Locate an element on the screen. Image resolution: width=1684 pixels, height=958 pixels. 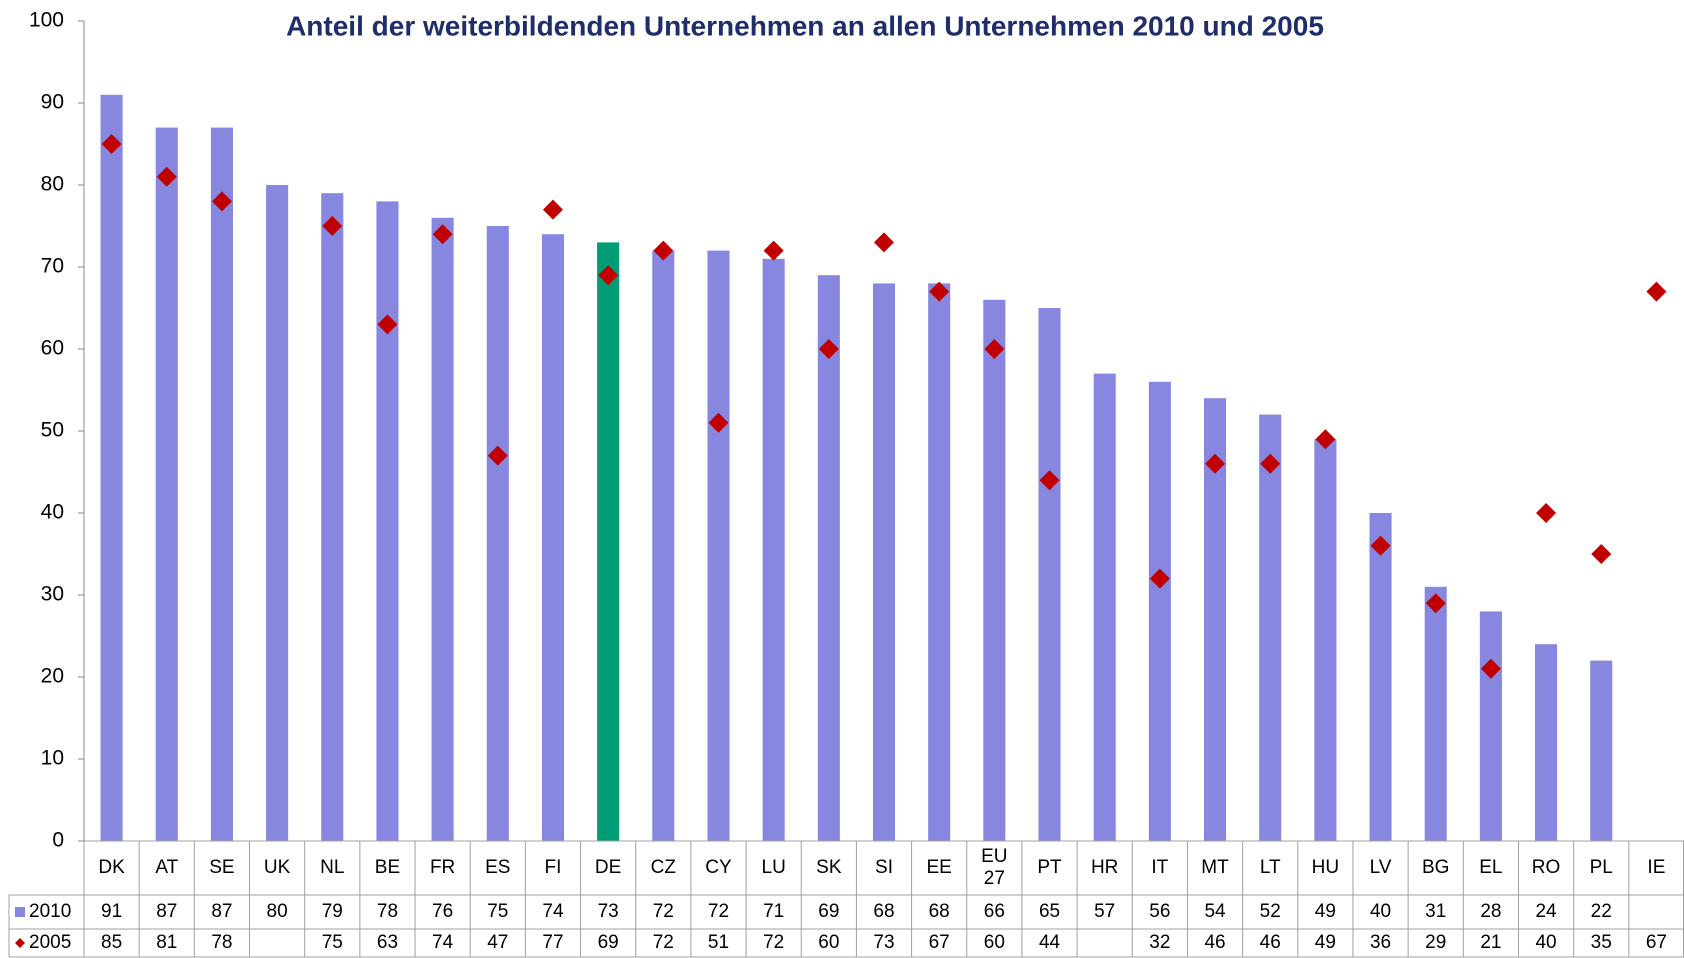
table-value: 63 is located at coordinates (387, 942).